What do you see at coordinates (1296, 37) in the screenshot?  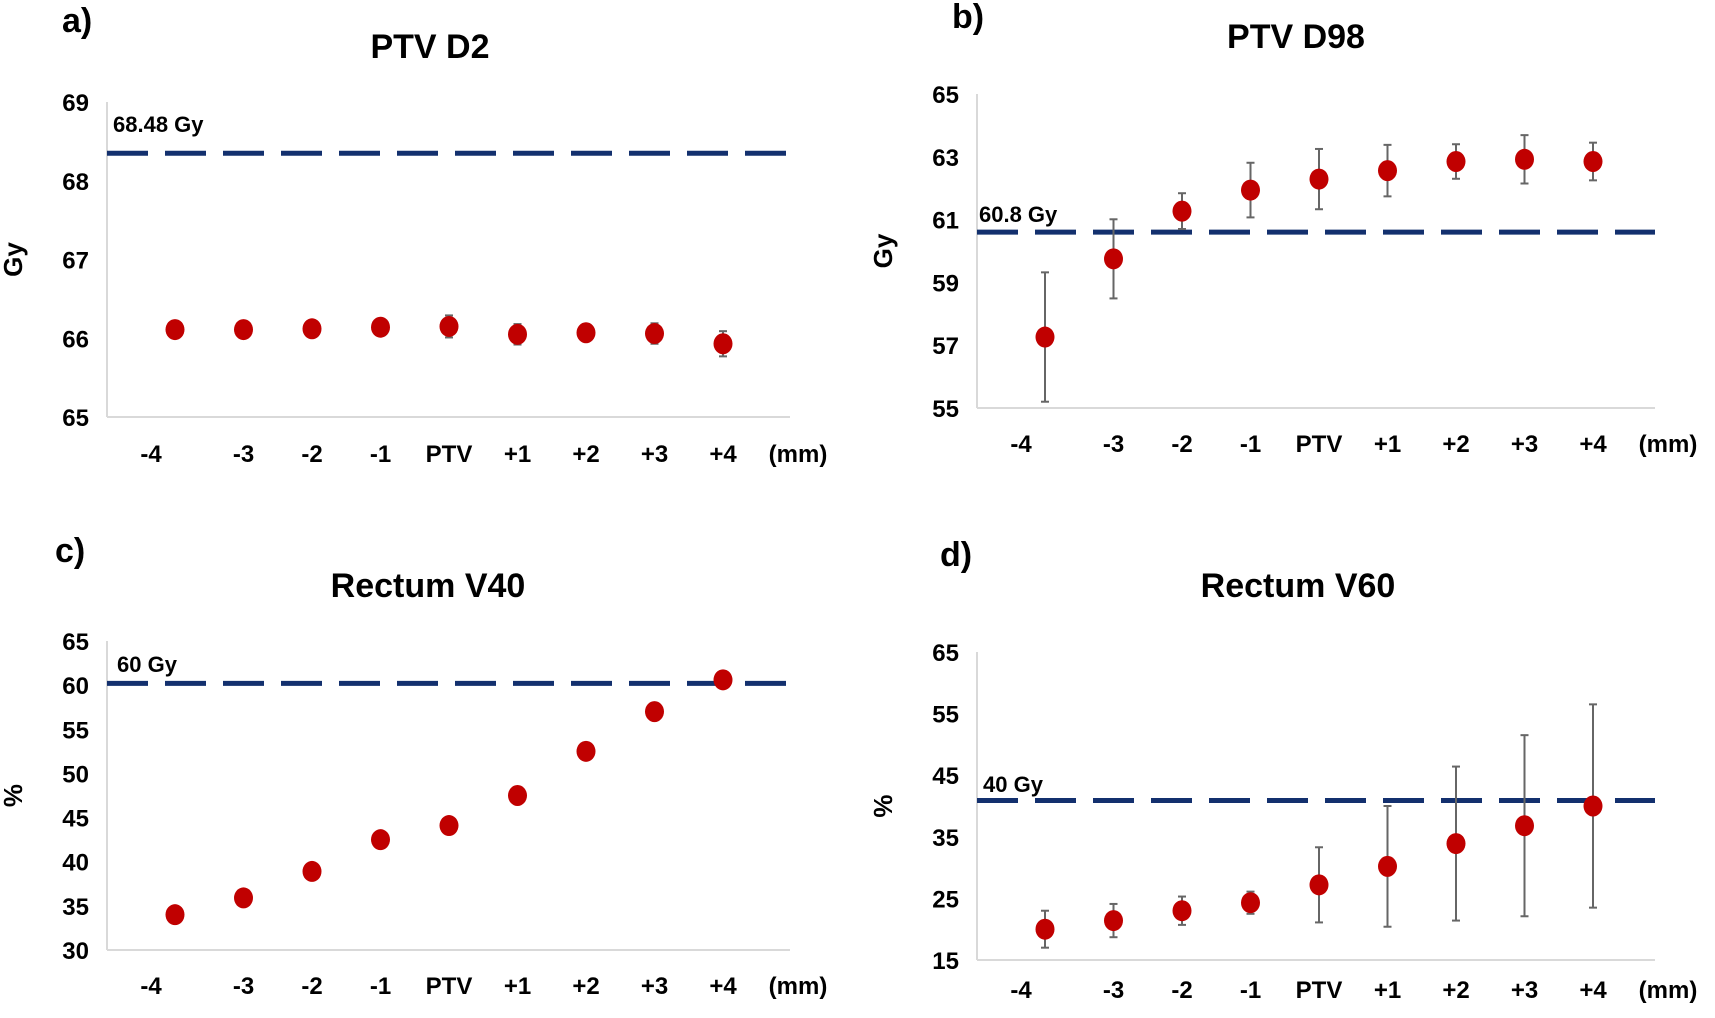 I see `chart-title: PTV D98` at bounding box center [1296, 37].